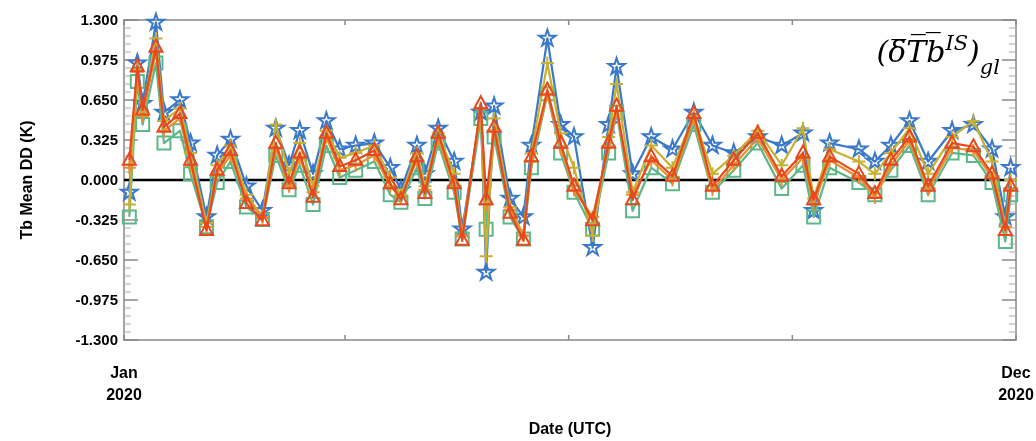 The width and height of the screenshot is (1036, 441). Describe the element at coordinates (99, 140) in the screenshot. I see `y-tick-label: 0.325` at that location.